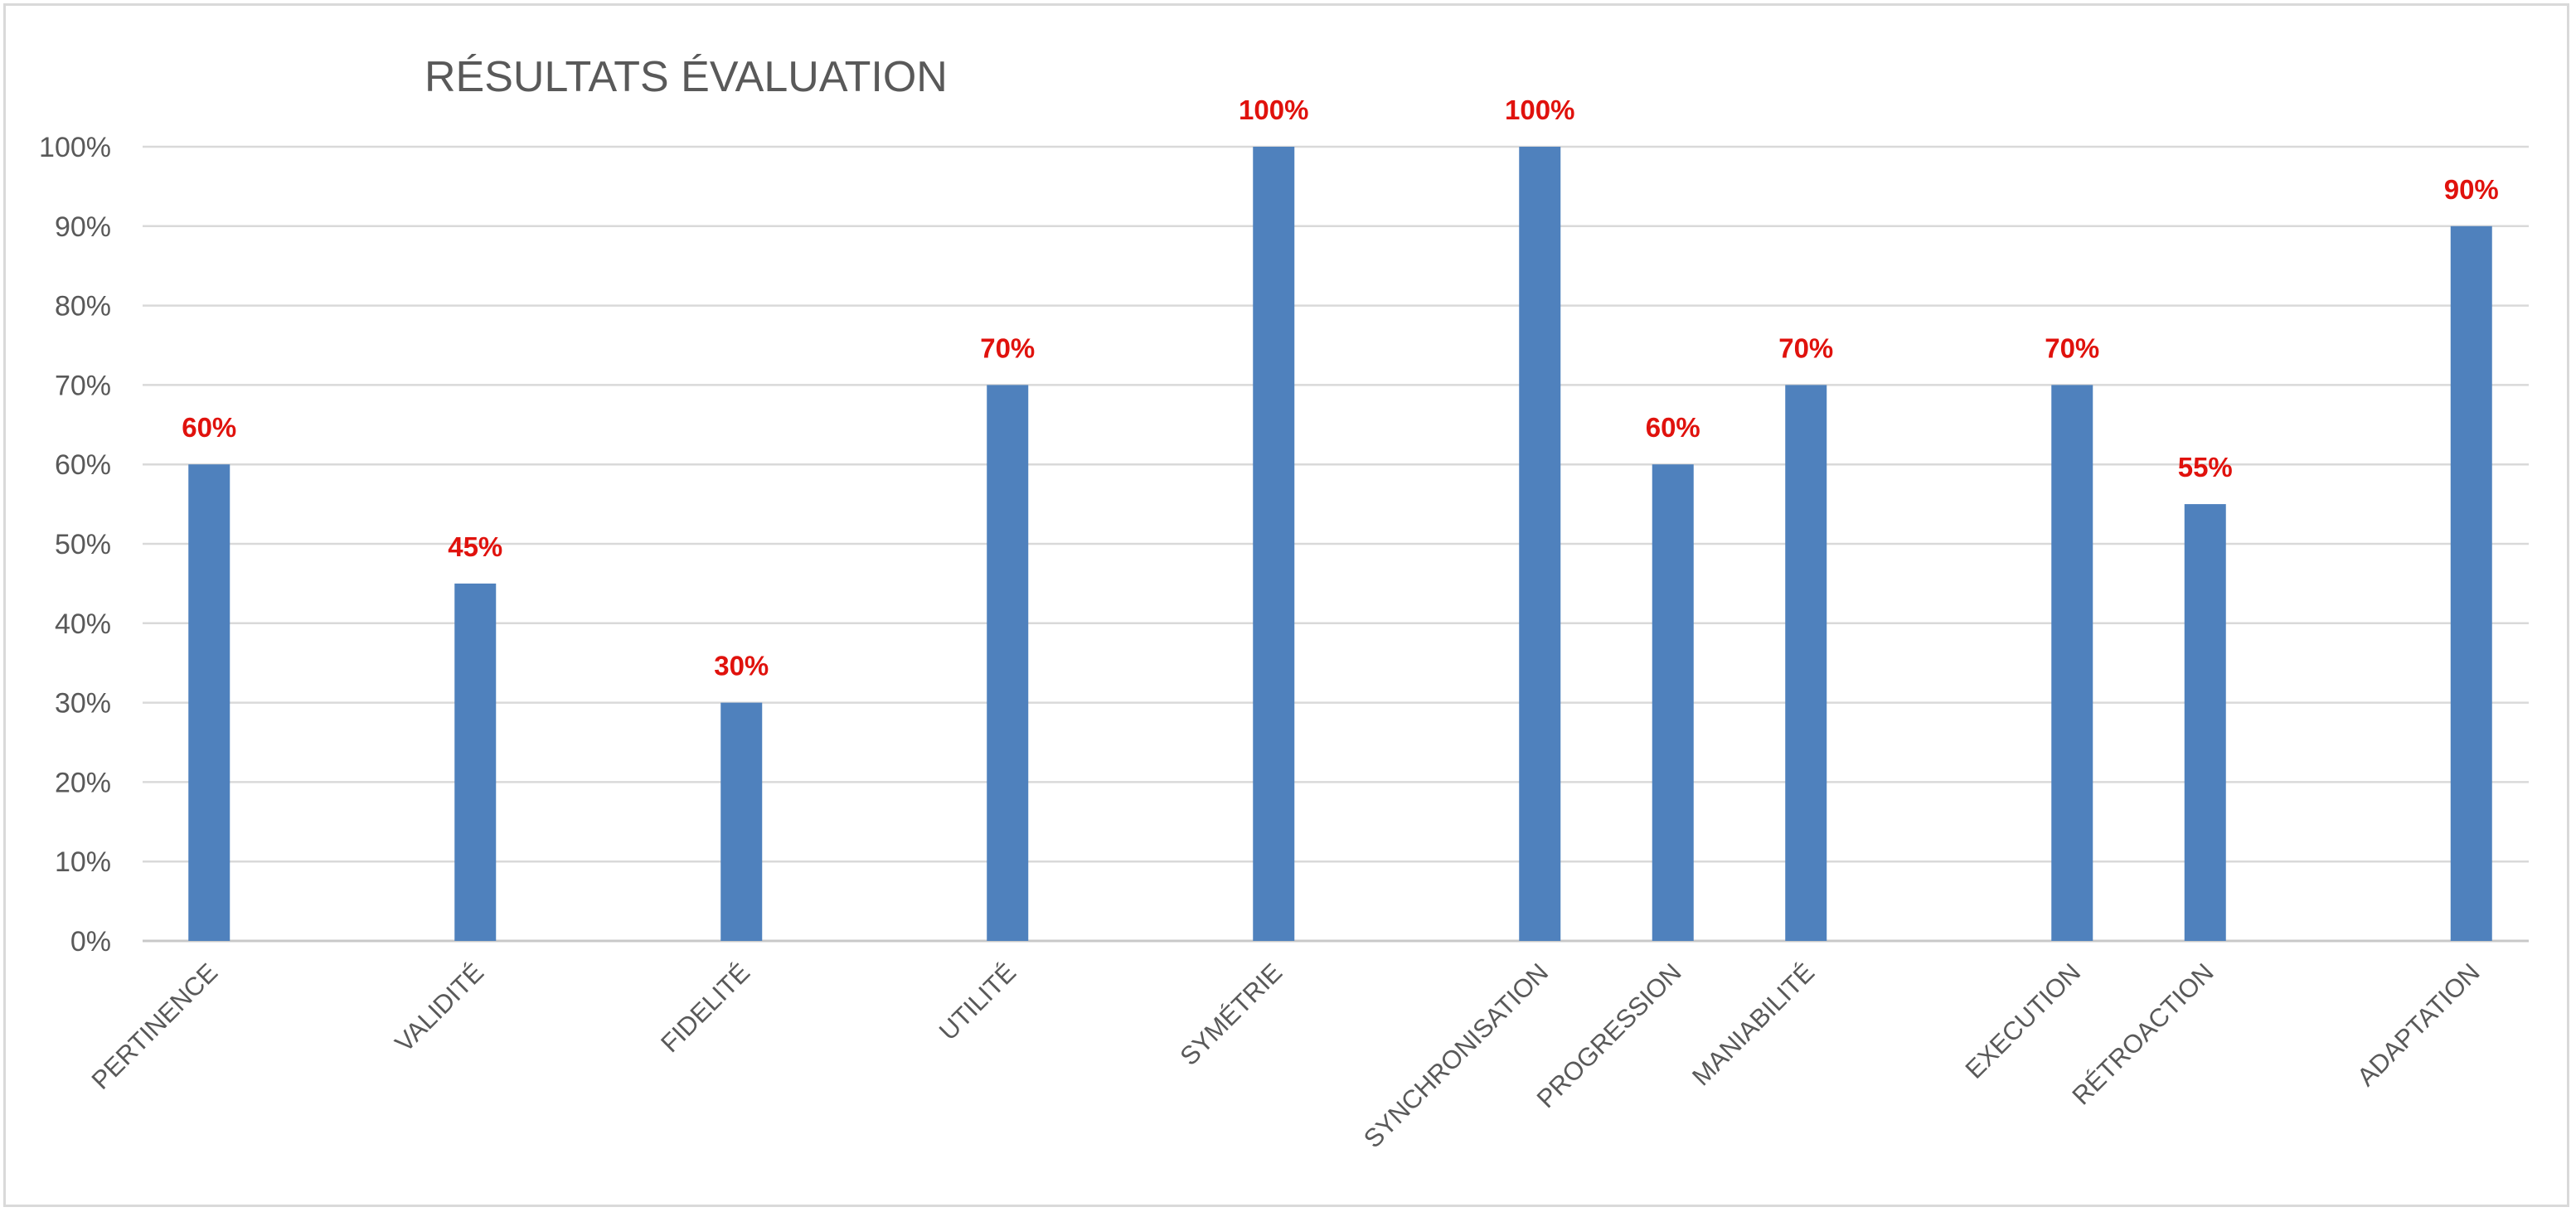 This screenshot has height=1212, width=2576. What do you see at coordinates (440, 1008) in the screenshot?
I see `x-category-label: VALIDITÉ` at bounding box center [440, 1008].